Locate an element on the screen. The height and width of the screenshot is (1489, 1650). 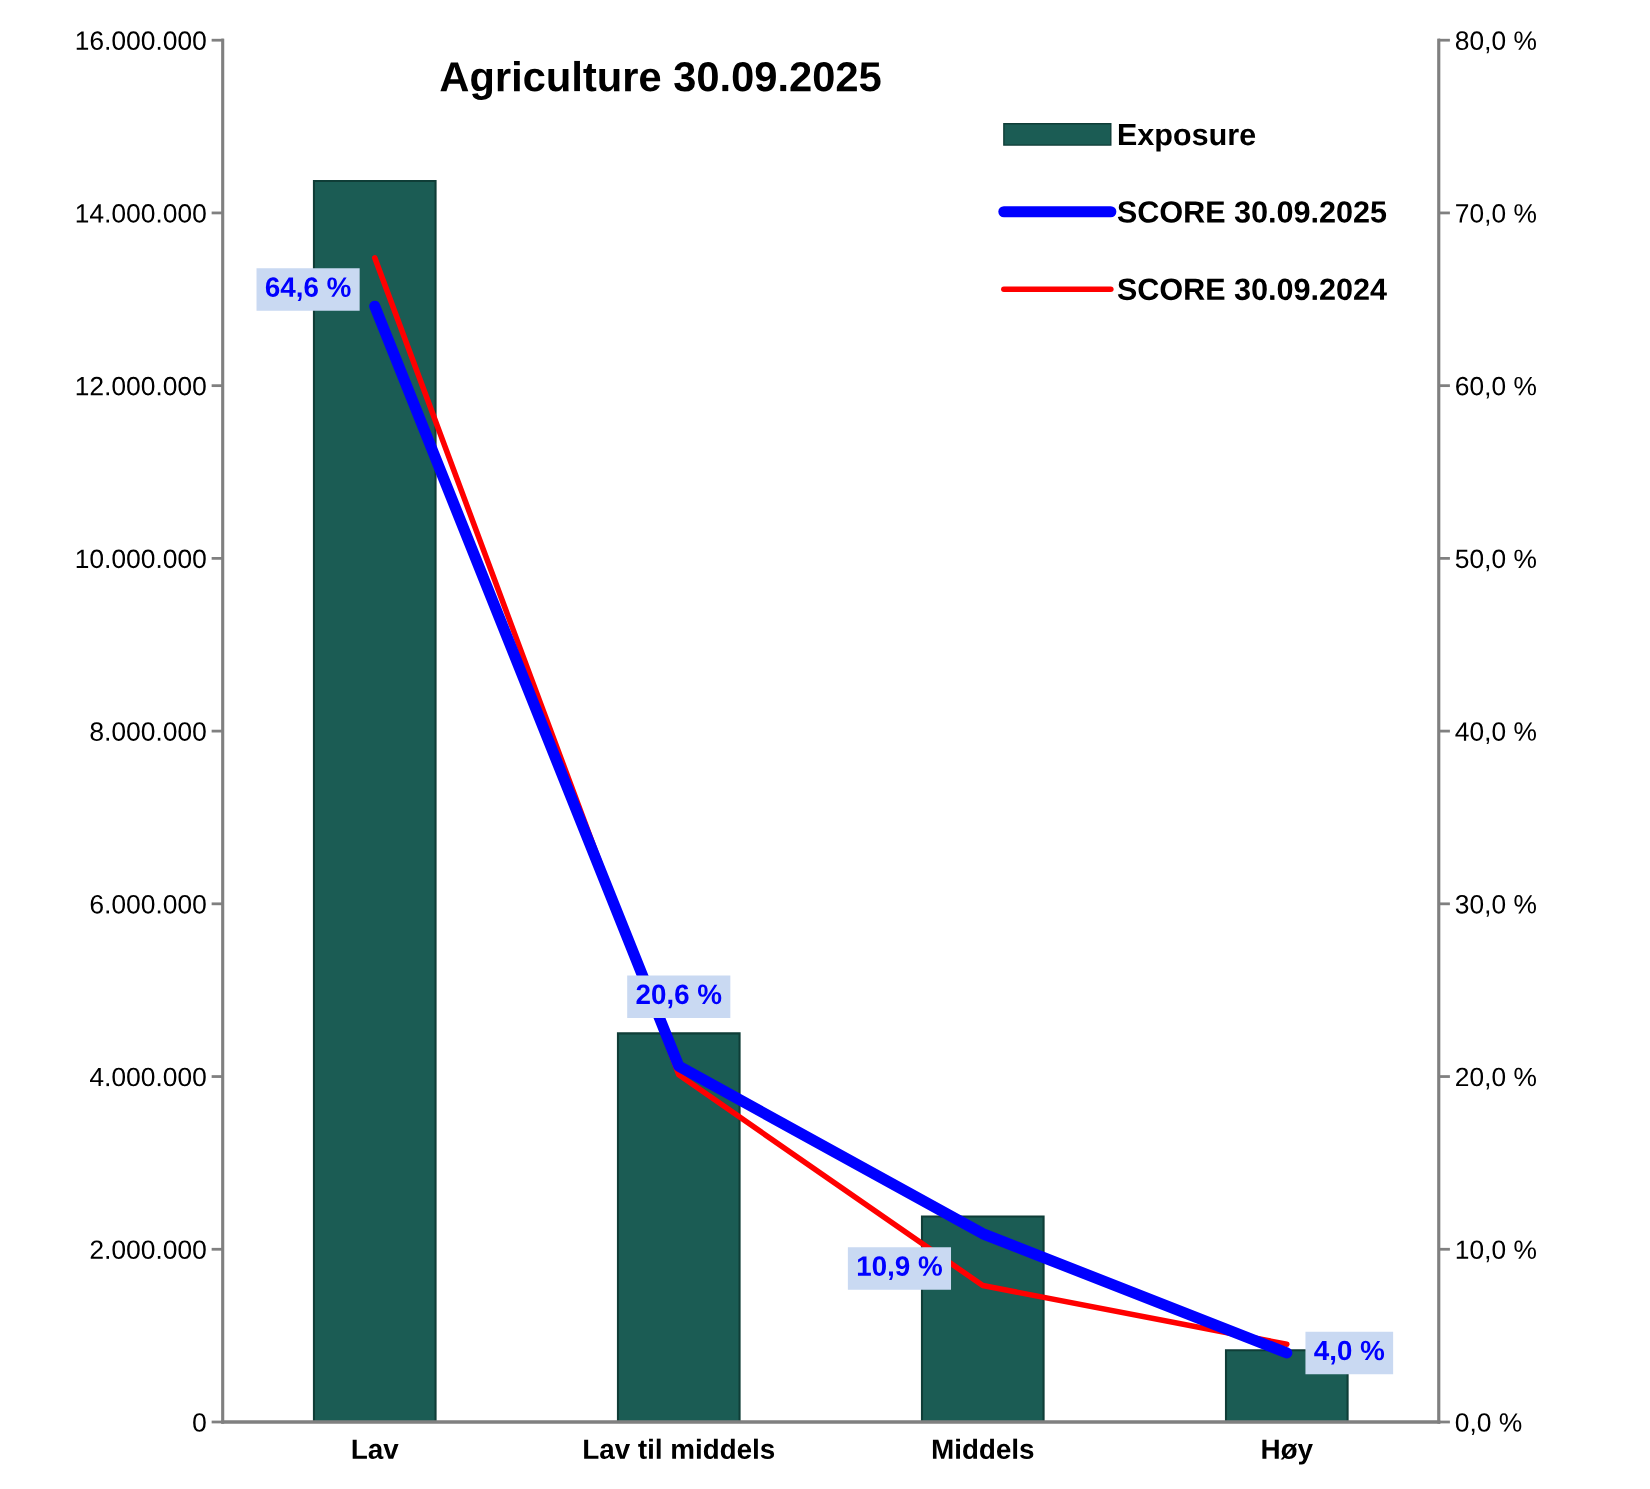
x-tick-label: Lav is located at coordinates (375, 1449).